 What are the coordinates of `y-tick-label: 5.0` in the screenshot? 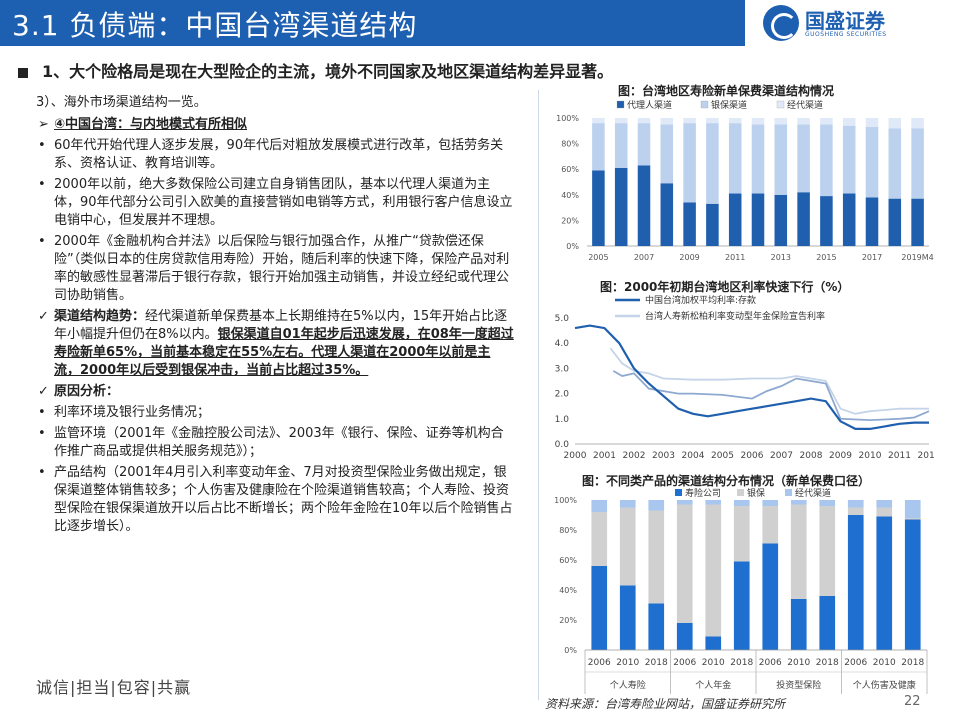 It's located at (562, 319).